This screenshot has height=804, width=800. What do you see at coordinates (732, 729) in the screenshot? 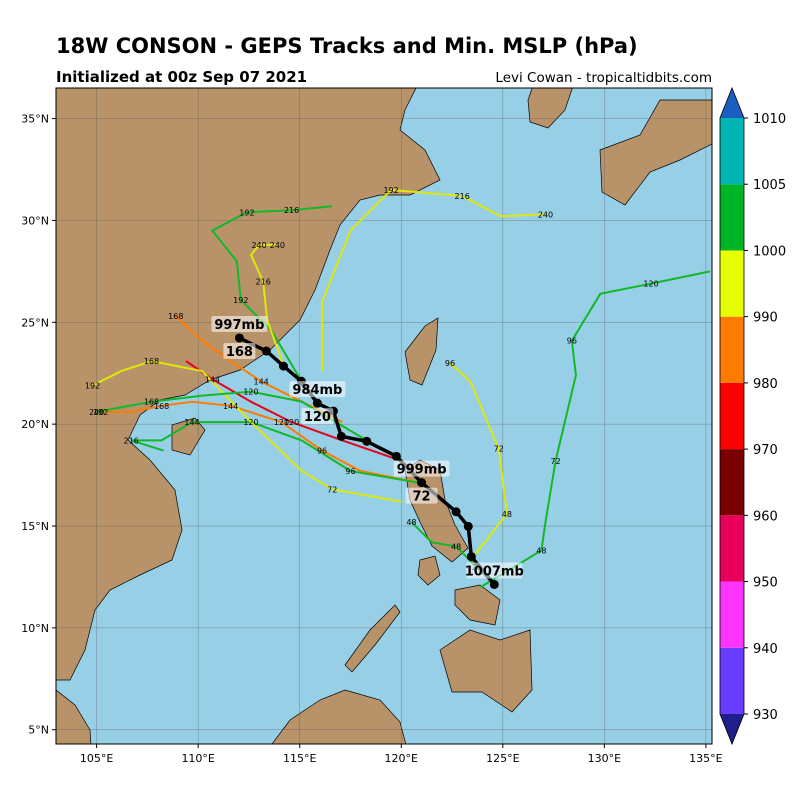
I see `colorbar-under` at bounding box center [732, 729].